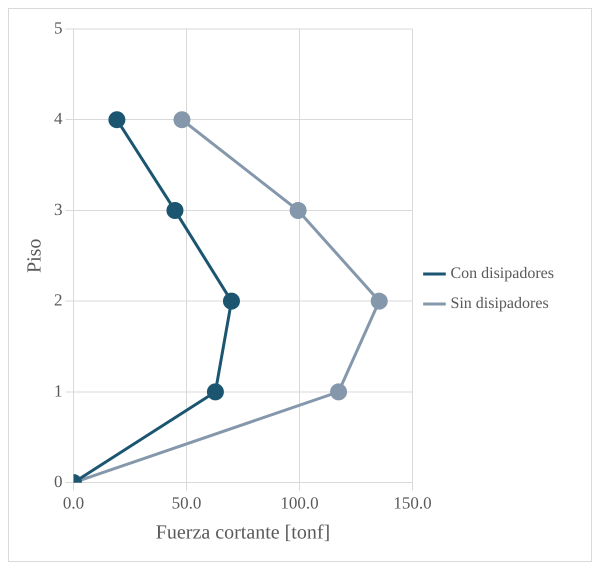 The image size is (600, 572). Describe the element at coordinates (34, 256) in the screenshot. I see `y-axis-title: Piso` at that location.